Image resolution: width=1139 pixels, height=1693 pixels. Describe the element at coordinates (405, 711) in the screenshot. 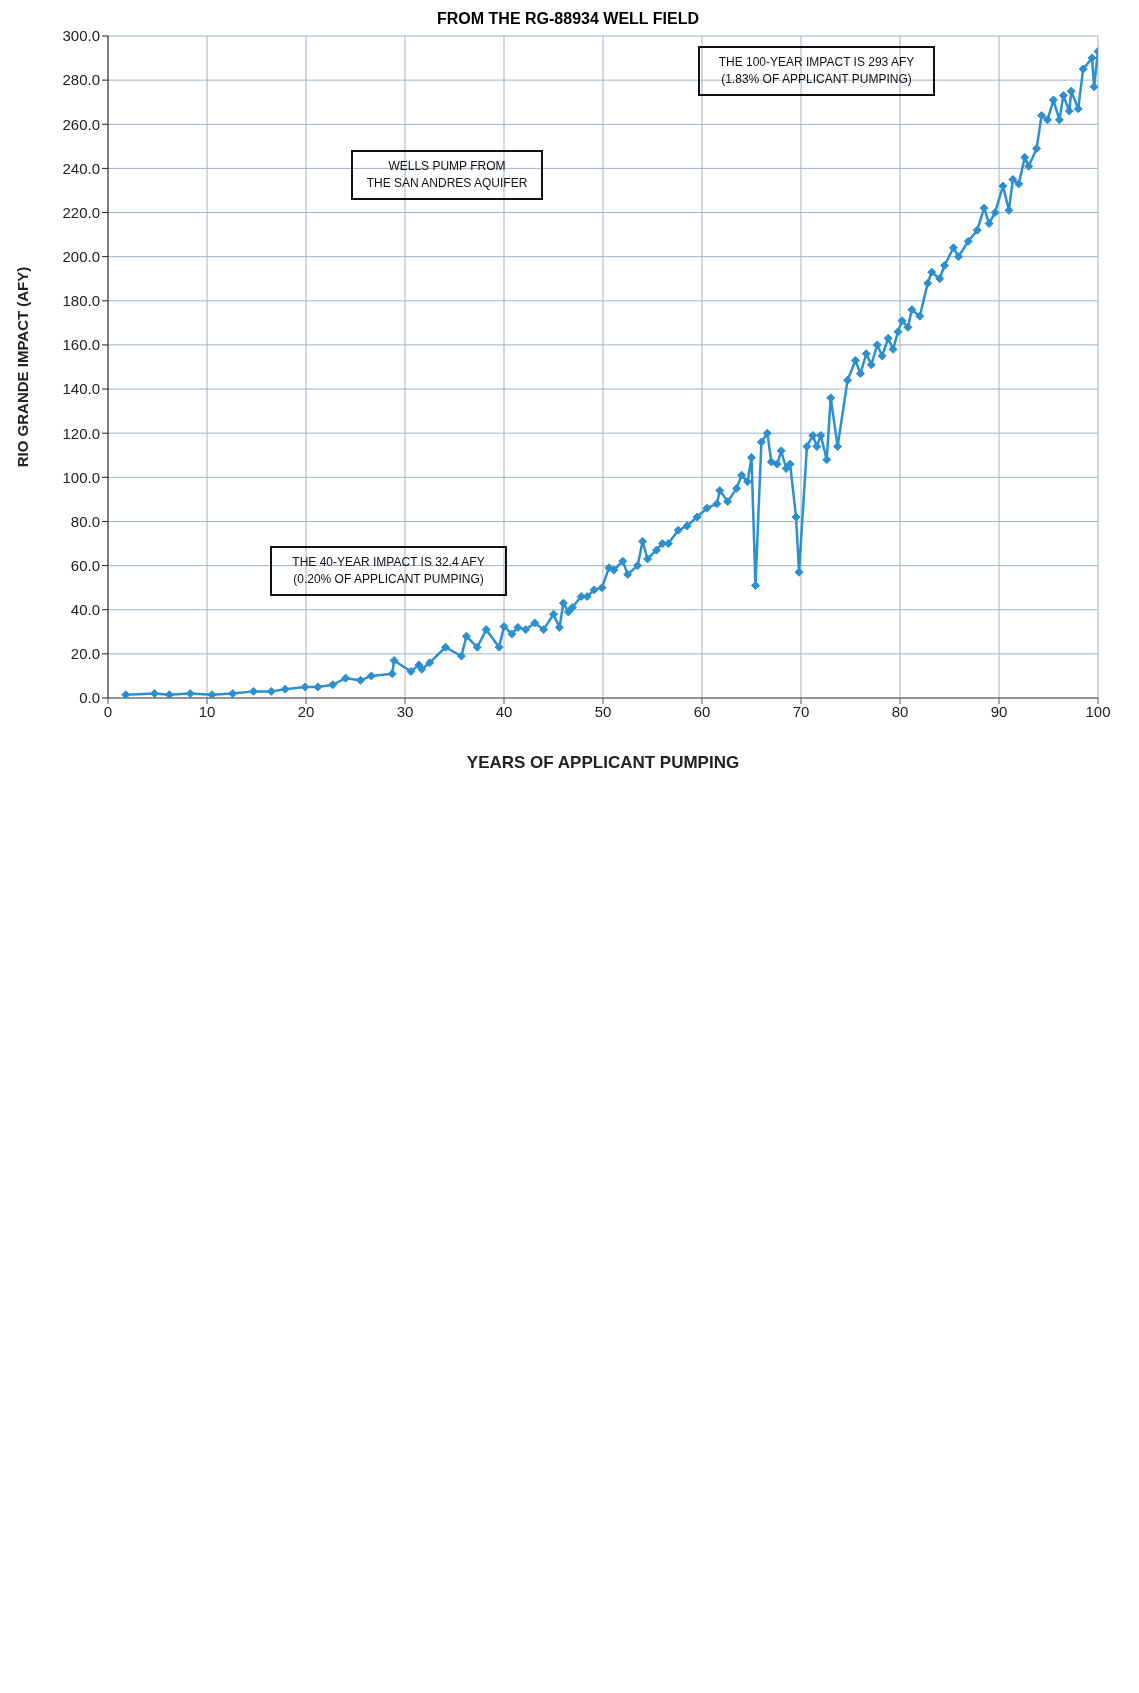

I see `x-tick-label: 30` at that location.